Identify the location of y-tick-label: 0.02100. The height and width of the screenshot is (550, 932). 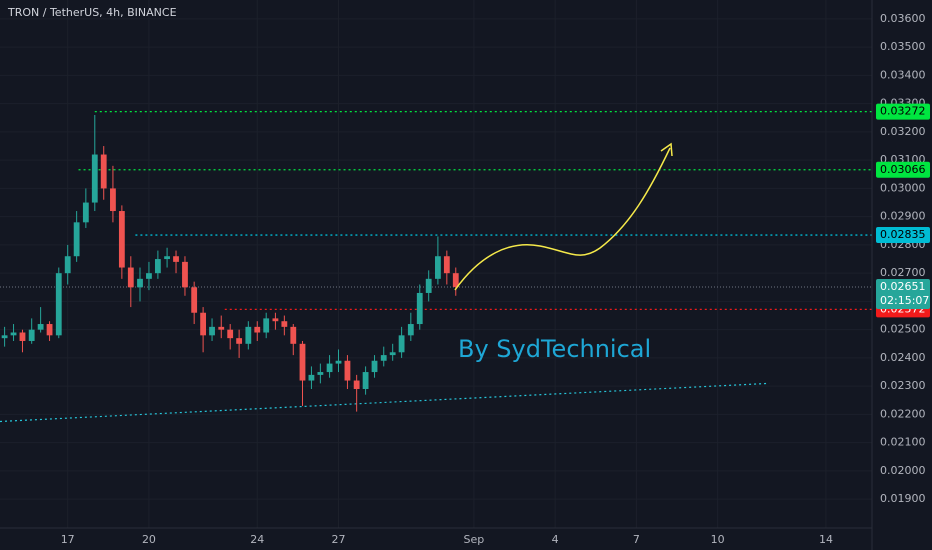
(903, 442).